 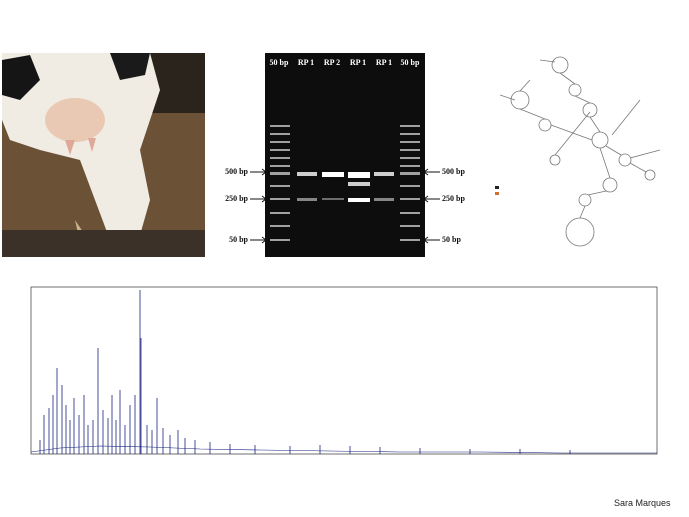 What do you see at coordinates (345, 155) in the screenshot?
I see `gel-image: 50 bp RP 1 RP 2 RP 1 RP 1 50 bp` at bounding box center [345, 155].